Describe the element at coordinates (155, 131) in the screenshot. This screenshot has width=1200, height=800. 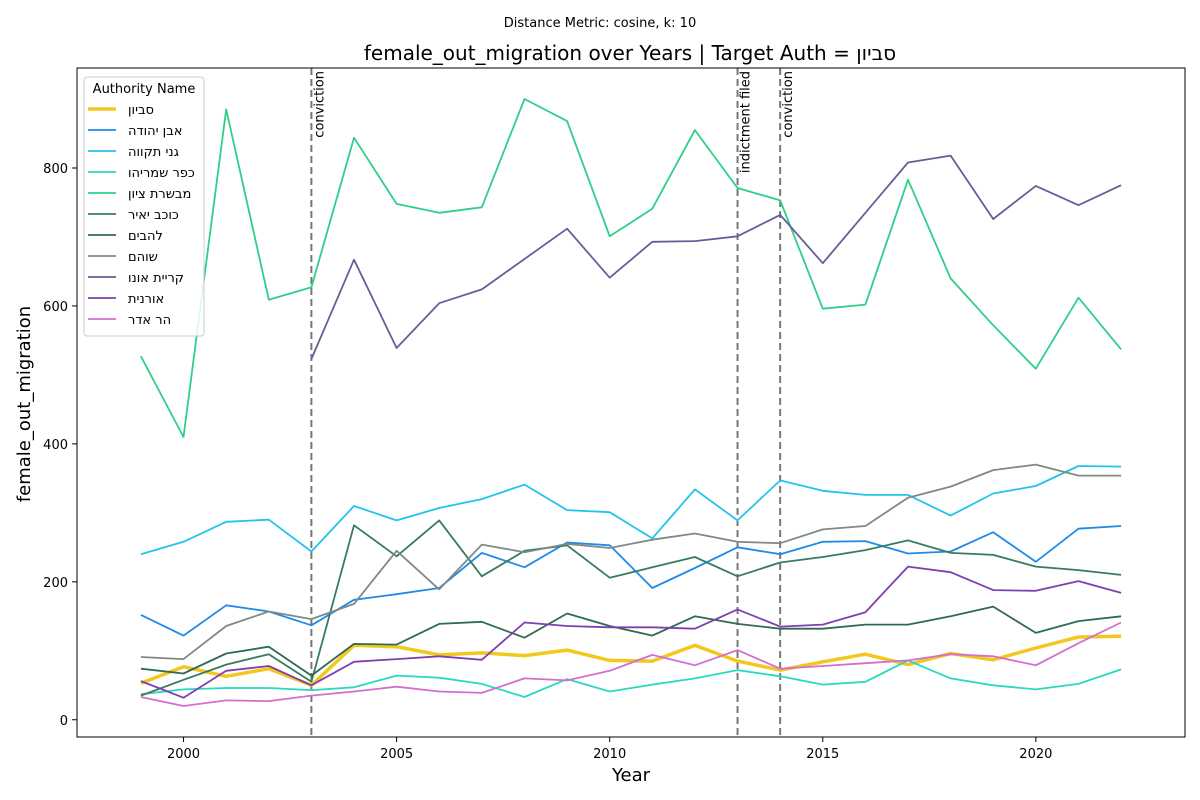
I see `legend-entry: אבן יהודה` at that location.